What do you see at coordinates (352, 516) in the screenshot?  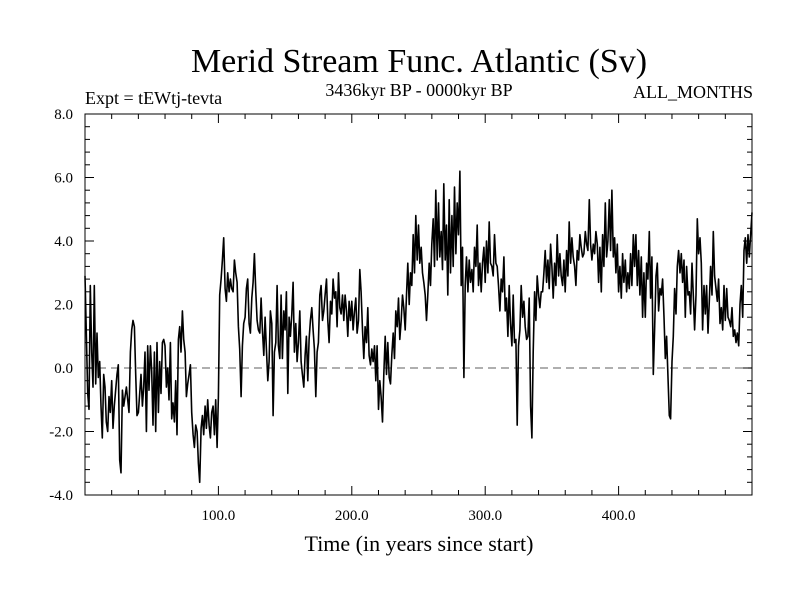 I see `x-tick-label: 200.0` at bounding box center [352, 516].